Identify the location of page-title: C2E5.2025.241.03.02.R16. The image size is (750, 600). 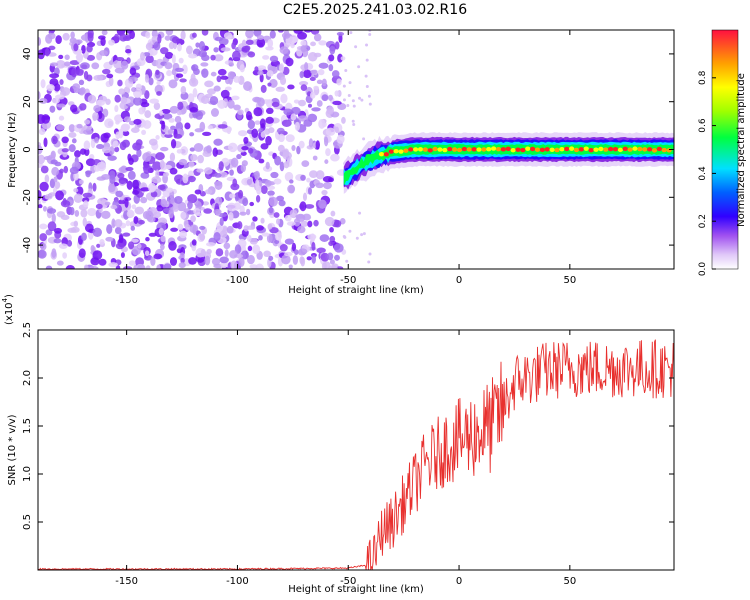
(375, 10).